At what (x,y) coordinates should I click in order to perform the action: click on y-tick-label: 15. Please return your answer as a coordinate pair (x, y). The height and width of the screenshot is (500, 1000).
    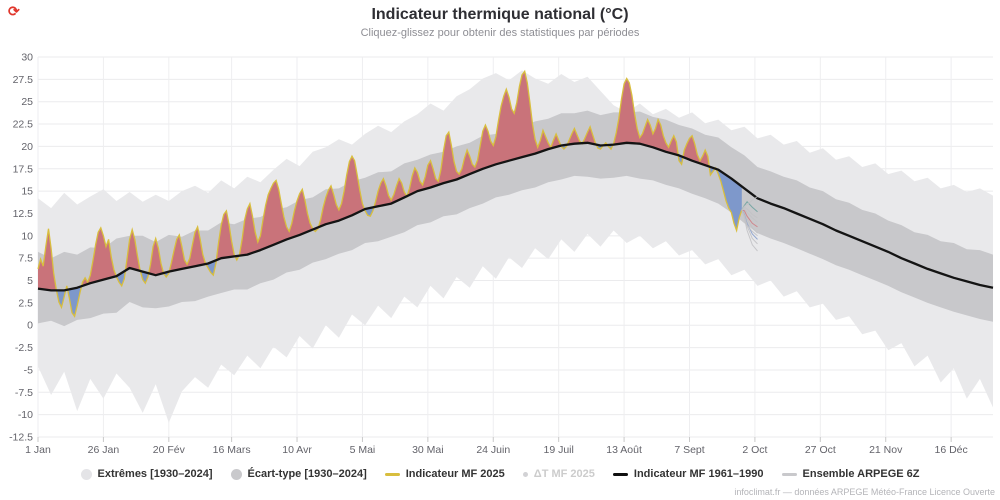
    Looking at the image, I should click on (27, 192).